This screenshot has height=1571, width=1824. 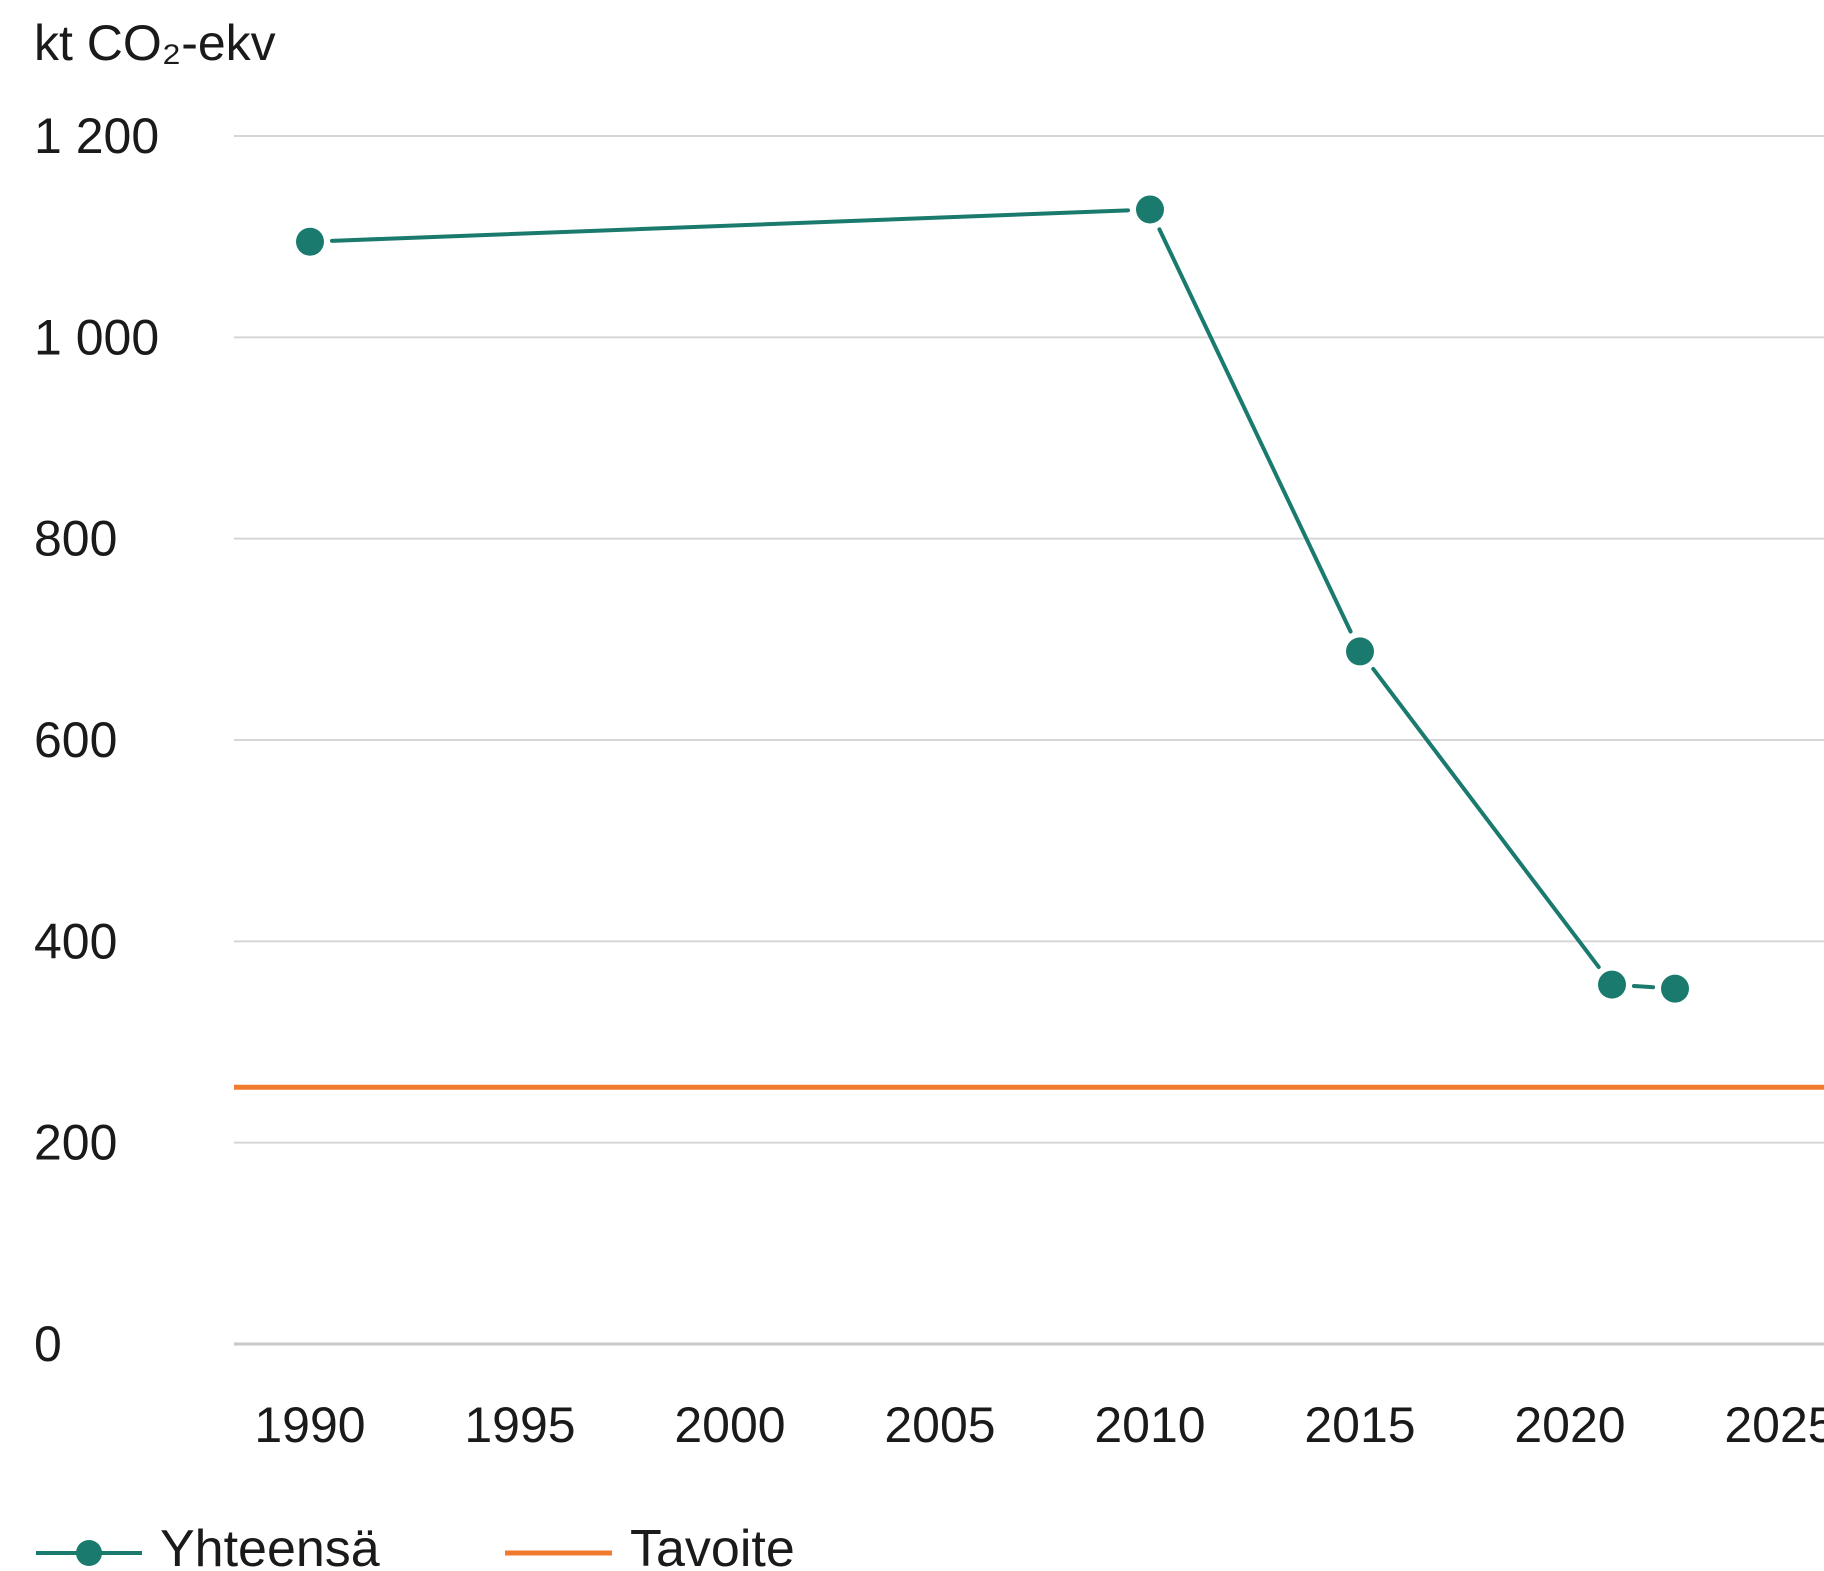 I want to click on legend-total-label: Yhteensä, so click(x=270, y=1545).